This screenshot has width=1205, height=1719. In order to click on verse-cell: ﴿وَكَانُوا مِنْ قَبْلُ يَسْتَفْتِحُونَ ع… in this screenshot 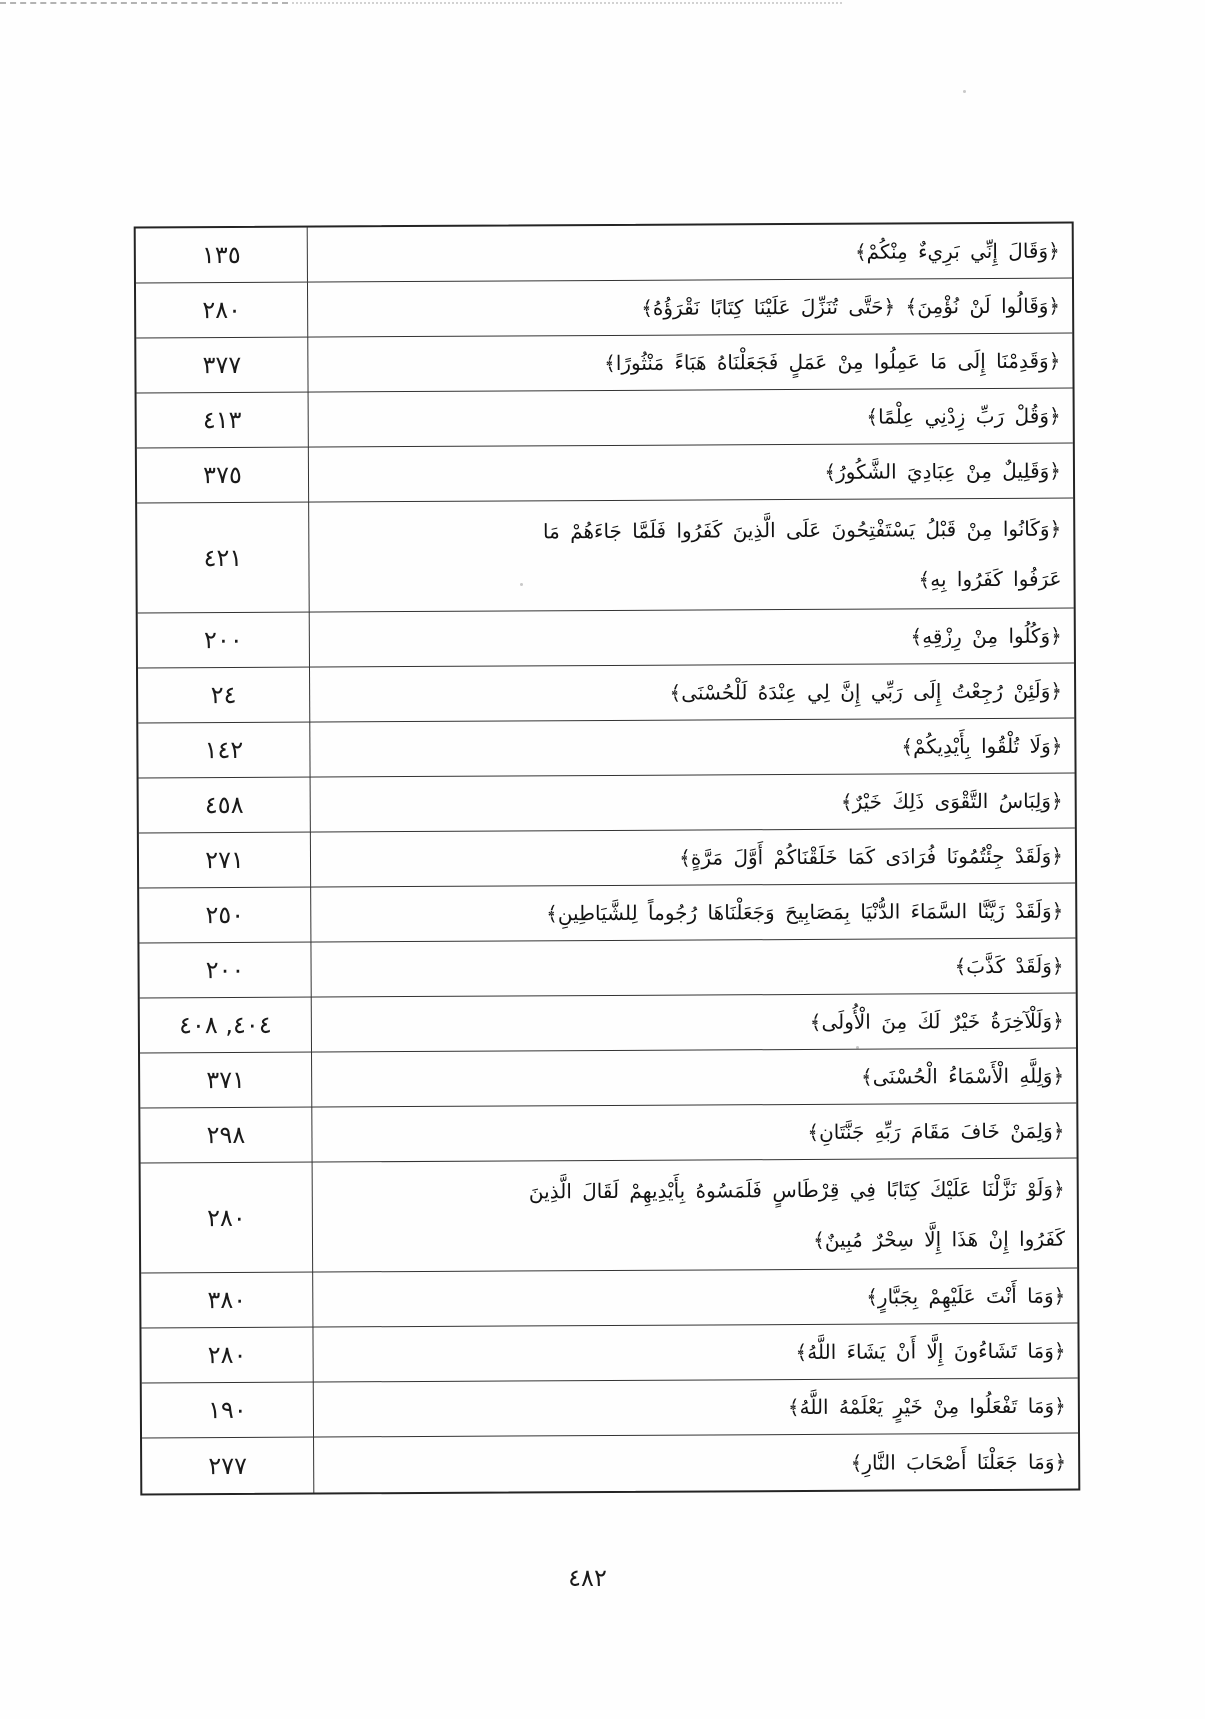, I will do `click(691, 555)`.